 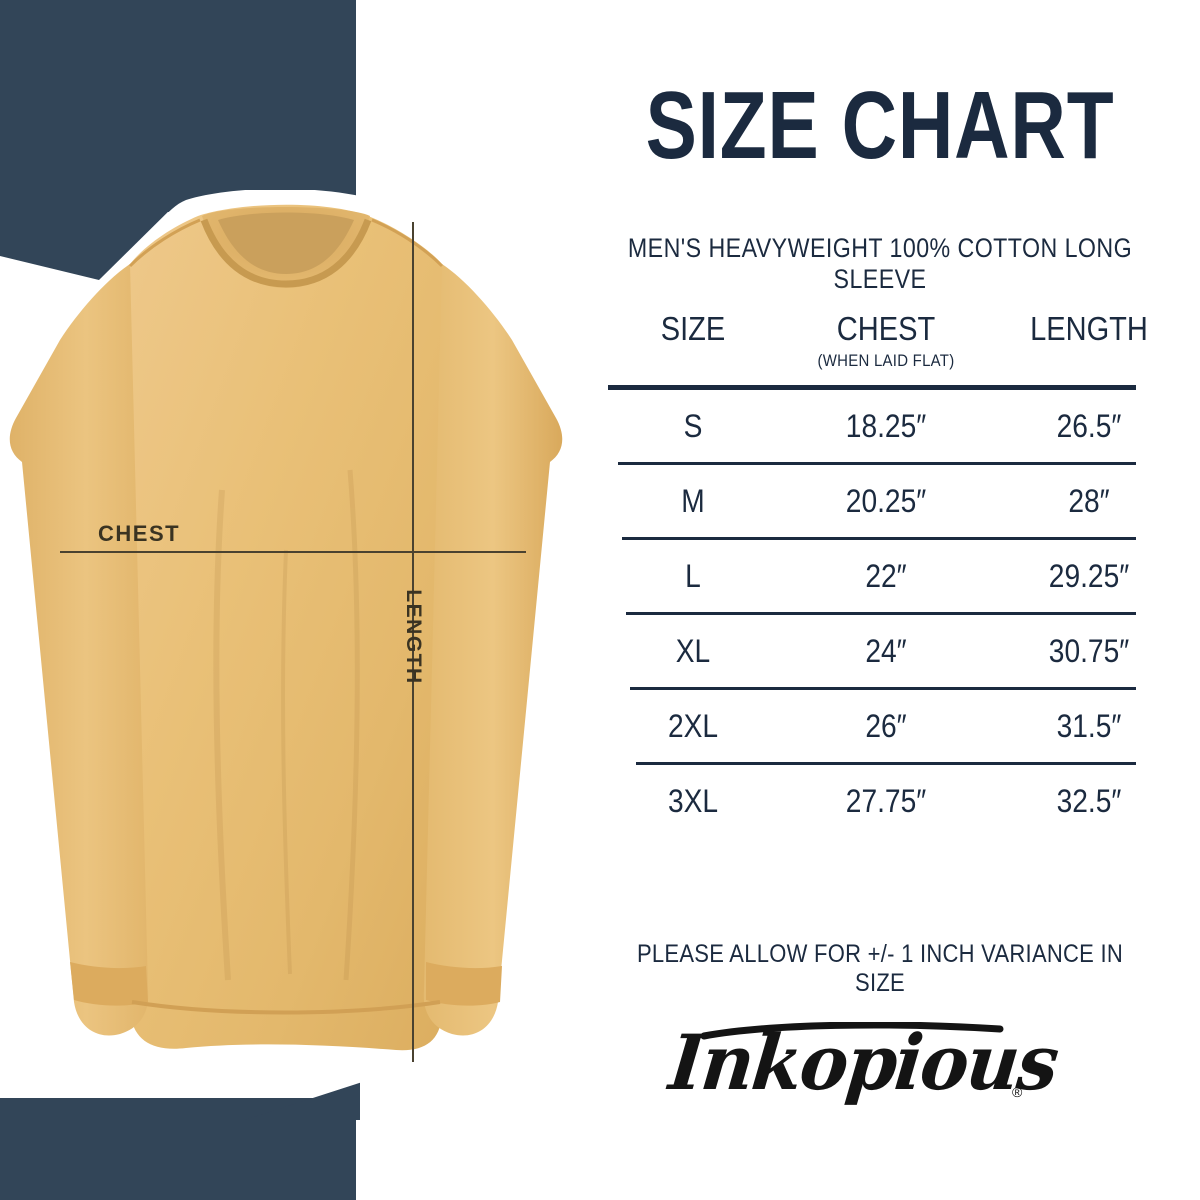 I want to click on length-measure-label: LENGTH, so click(x=413, y=637).